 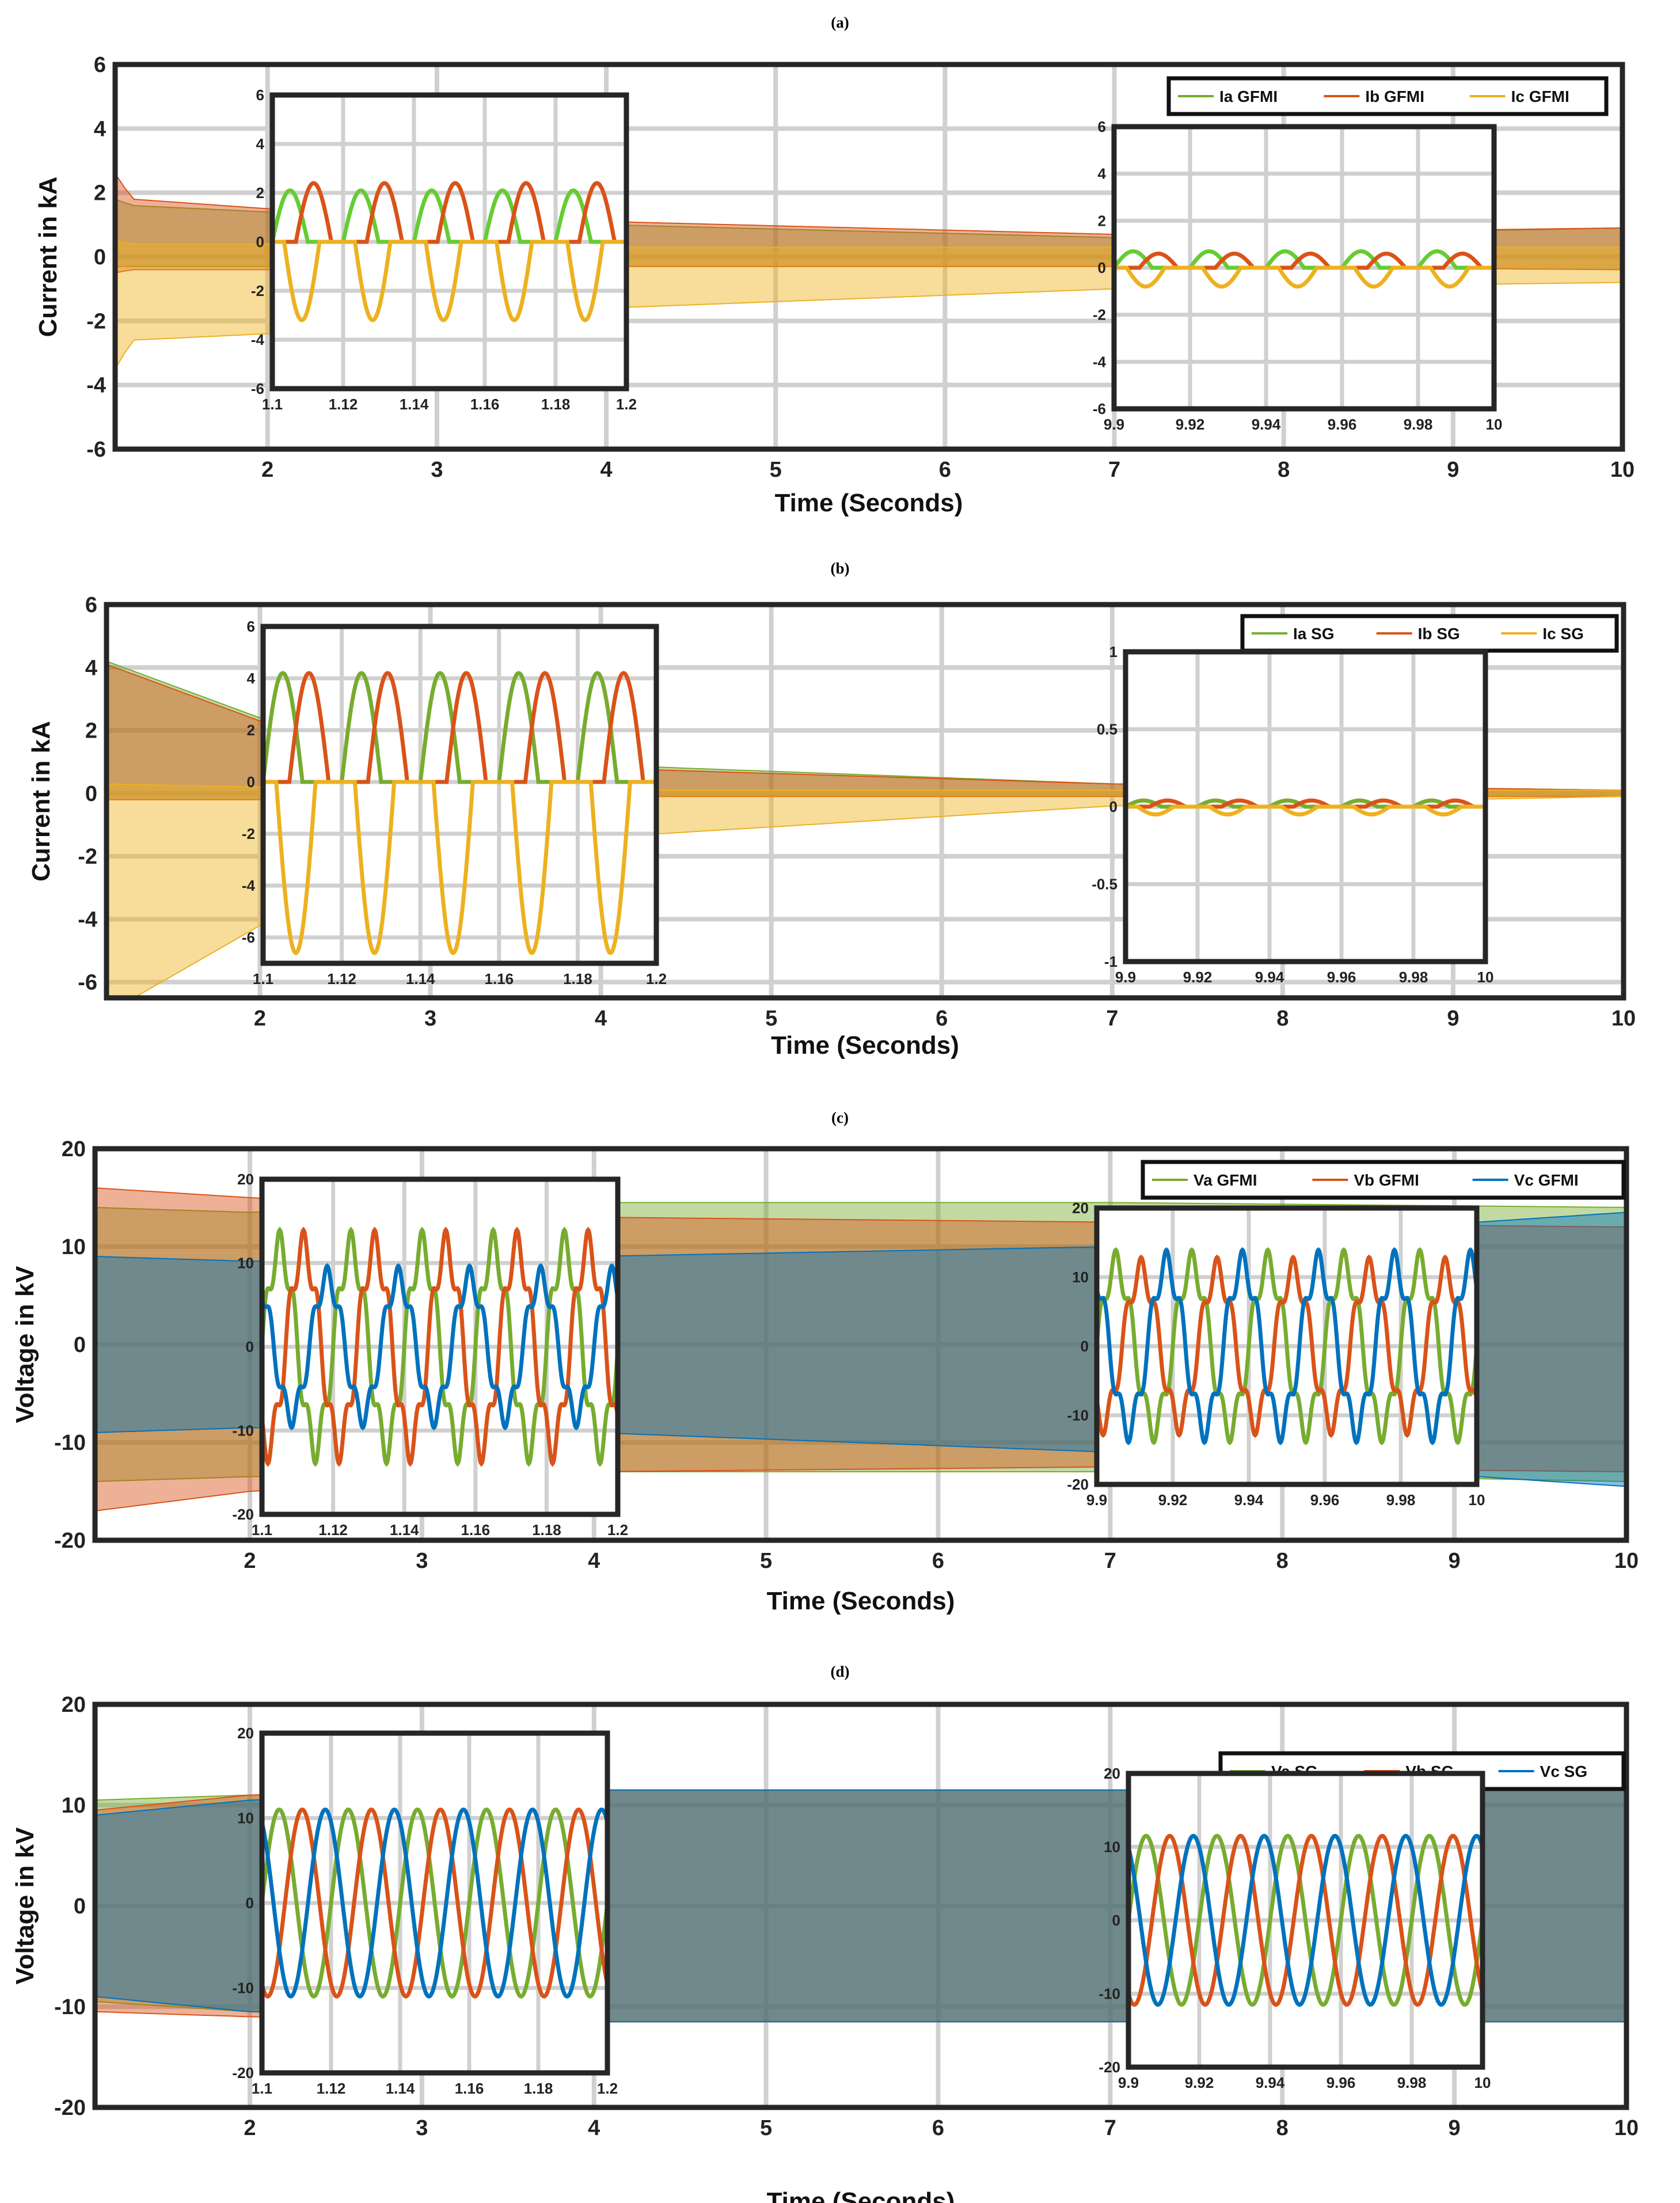 What do you see at coordinates (1453, 470) in the screenshot?
I see `x-tick-label: 9` at bounding box center [1453, 470].